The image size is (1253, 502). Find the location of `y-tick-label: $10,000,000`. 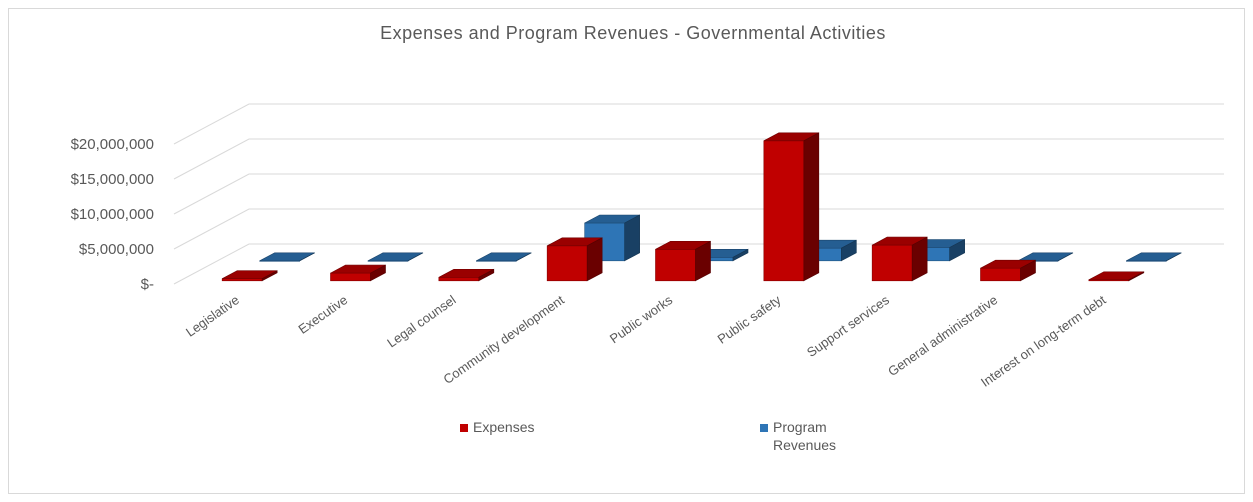

y-tick-label: $10,000,000 is located at coordinates (112, 214).